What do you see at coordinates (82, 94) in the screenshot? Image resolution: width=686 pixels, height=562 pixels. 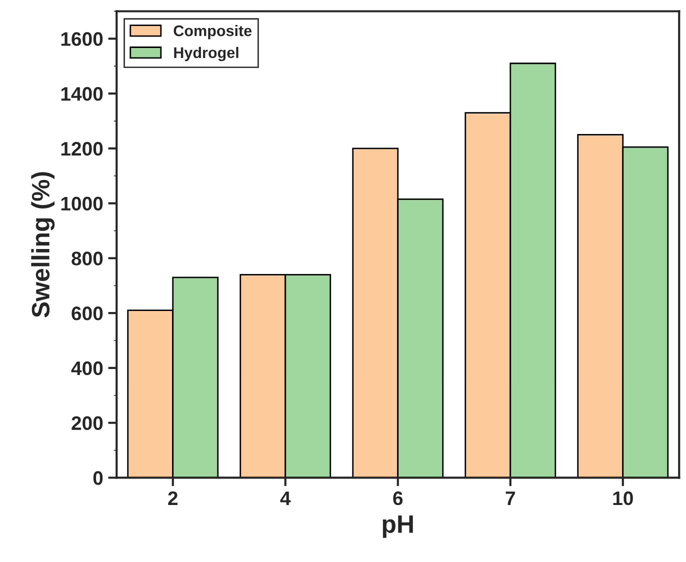 I see `y-tick-label: 1400` at bounding box center [82, 94].